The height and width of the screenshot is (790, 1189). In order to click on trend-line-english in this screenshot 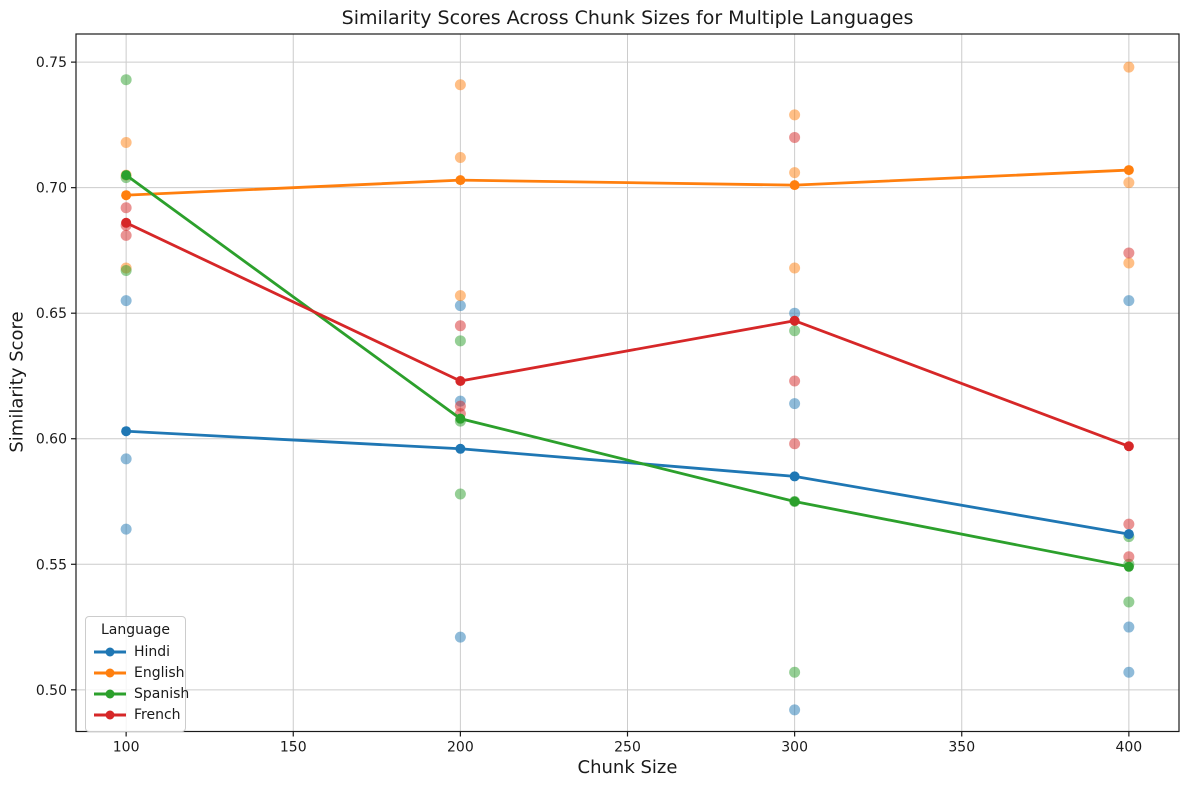, I will do `click(627, 182)`.